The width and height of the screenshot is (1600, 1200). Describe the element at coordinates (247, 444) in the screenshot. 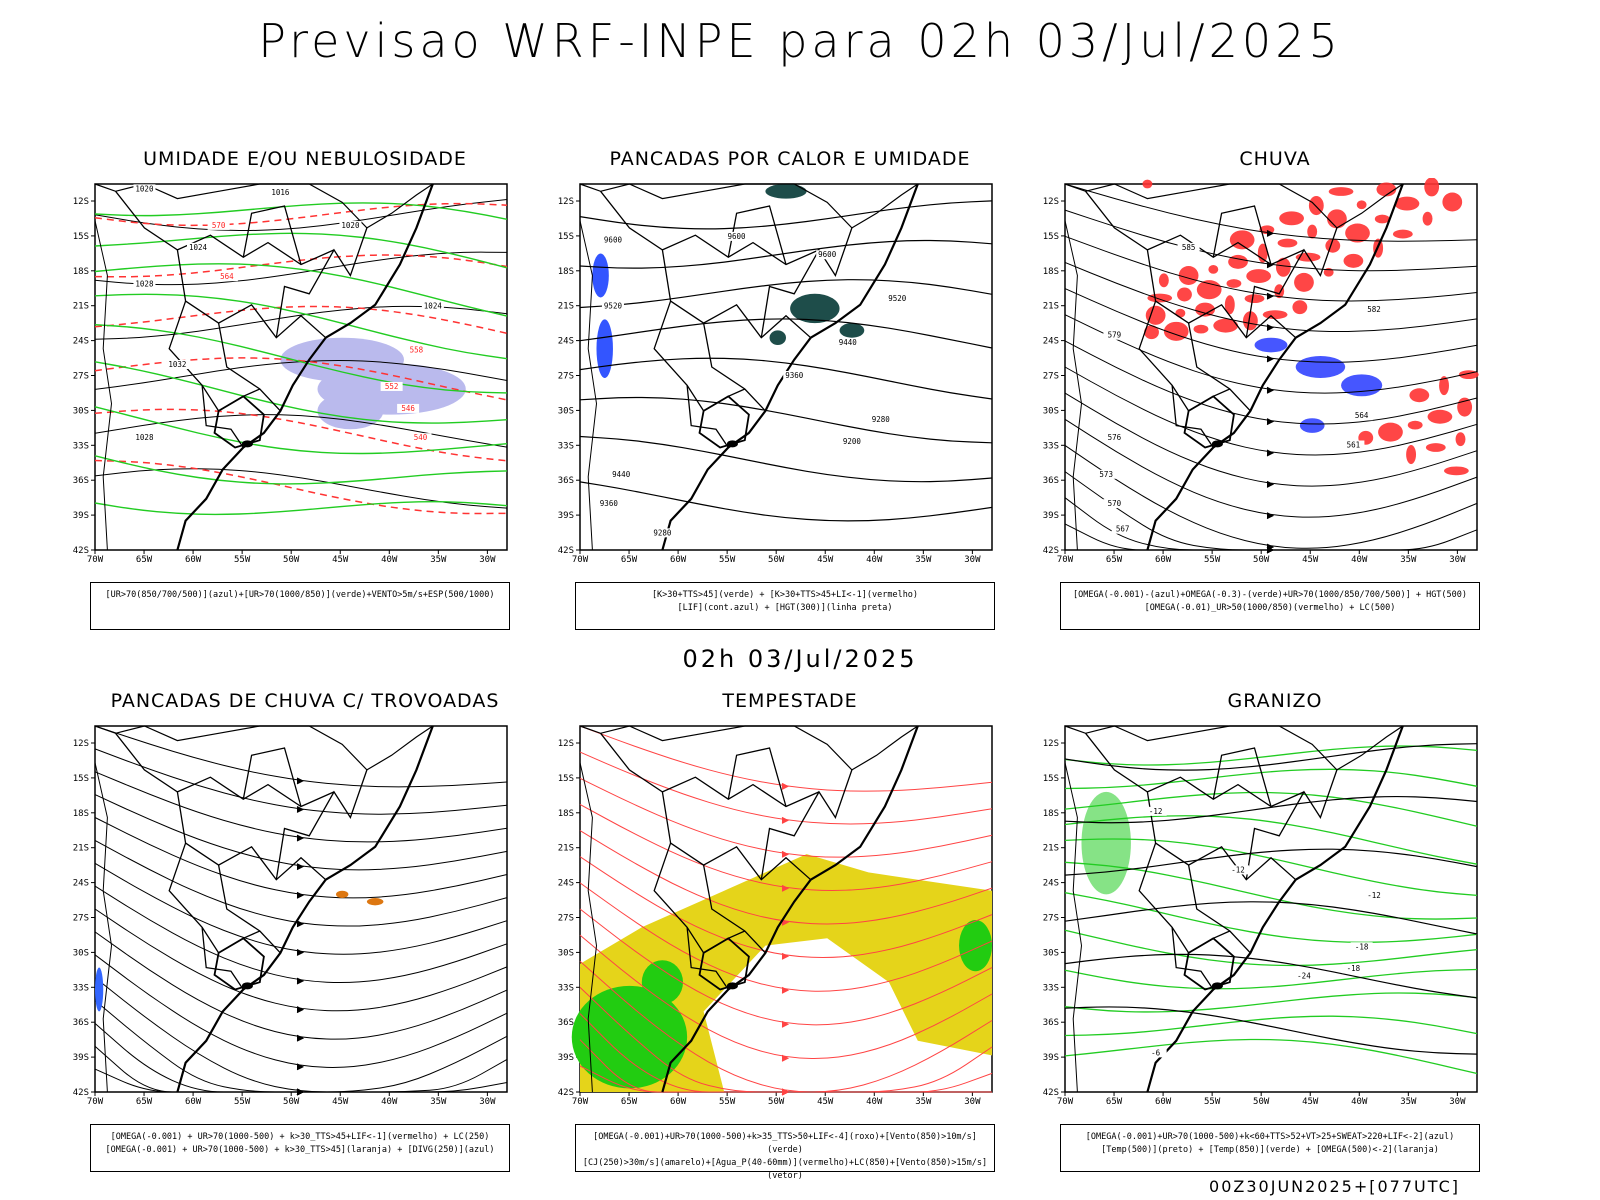

I see `lagoon` at that location.